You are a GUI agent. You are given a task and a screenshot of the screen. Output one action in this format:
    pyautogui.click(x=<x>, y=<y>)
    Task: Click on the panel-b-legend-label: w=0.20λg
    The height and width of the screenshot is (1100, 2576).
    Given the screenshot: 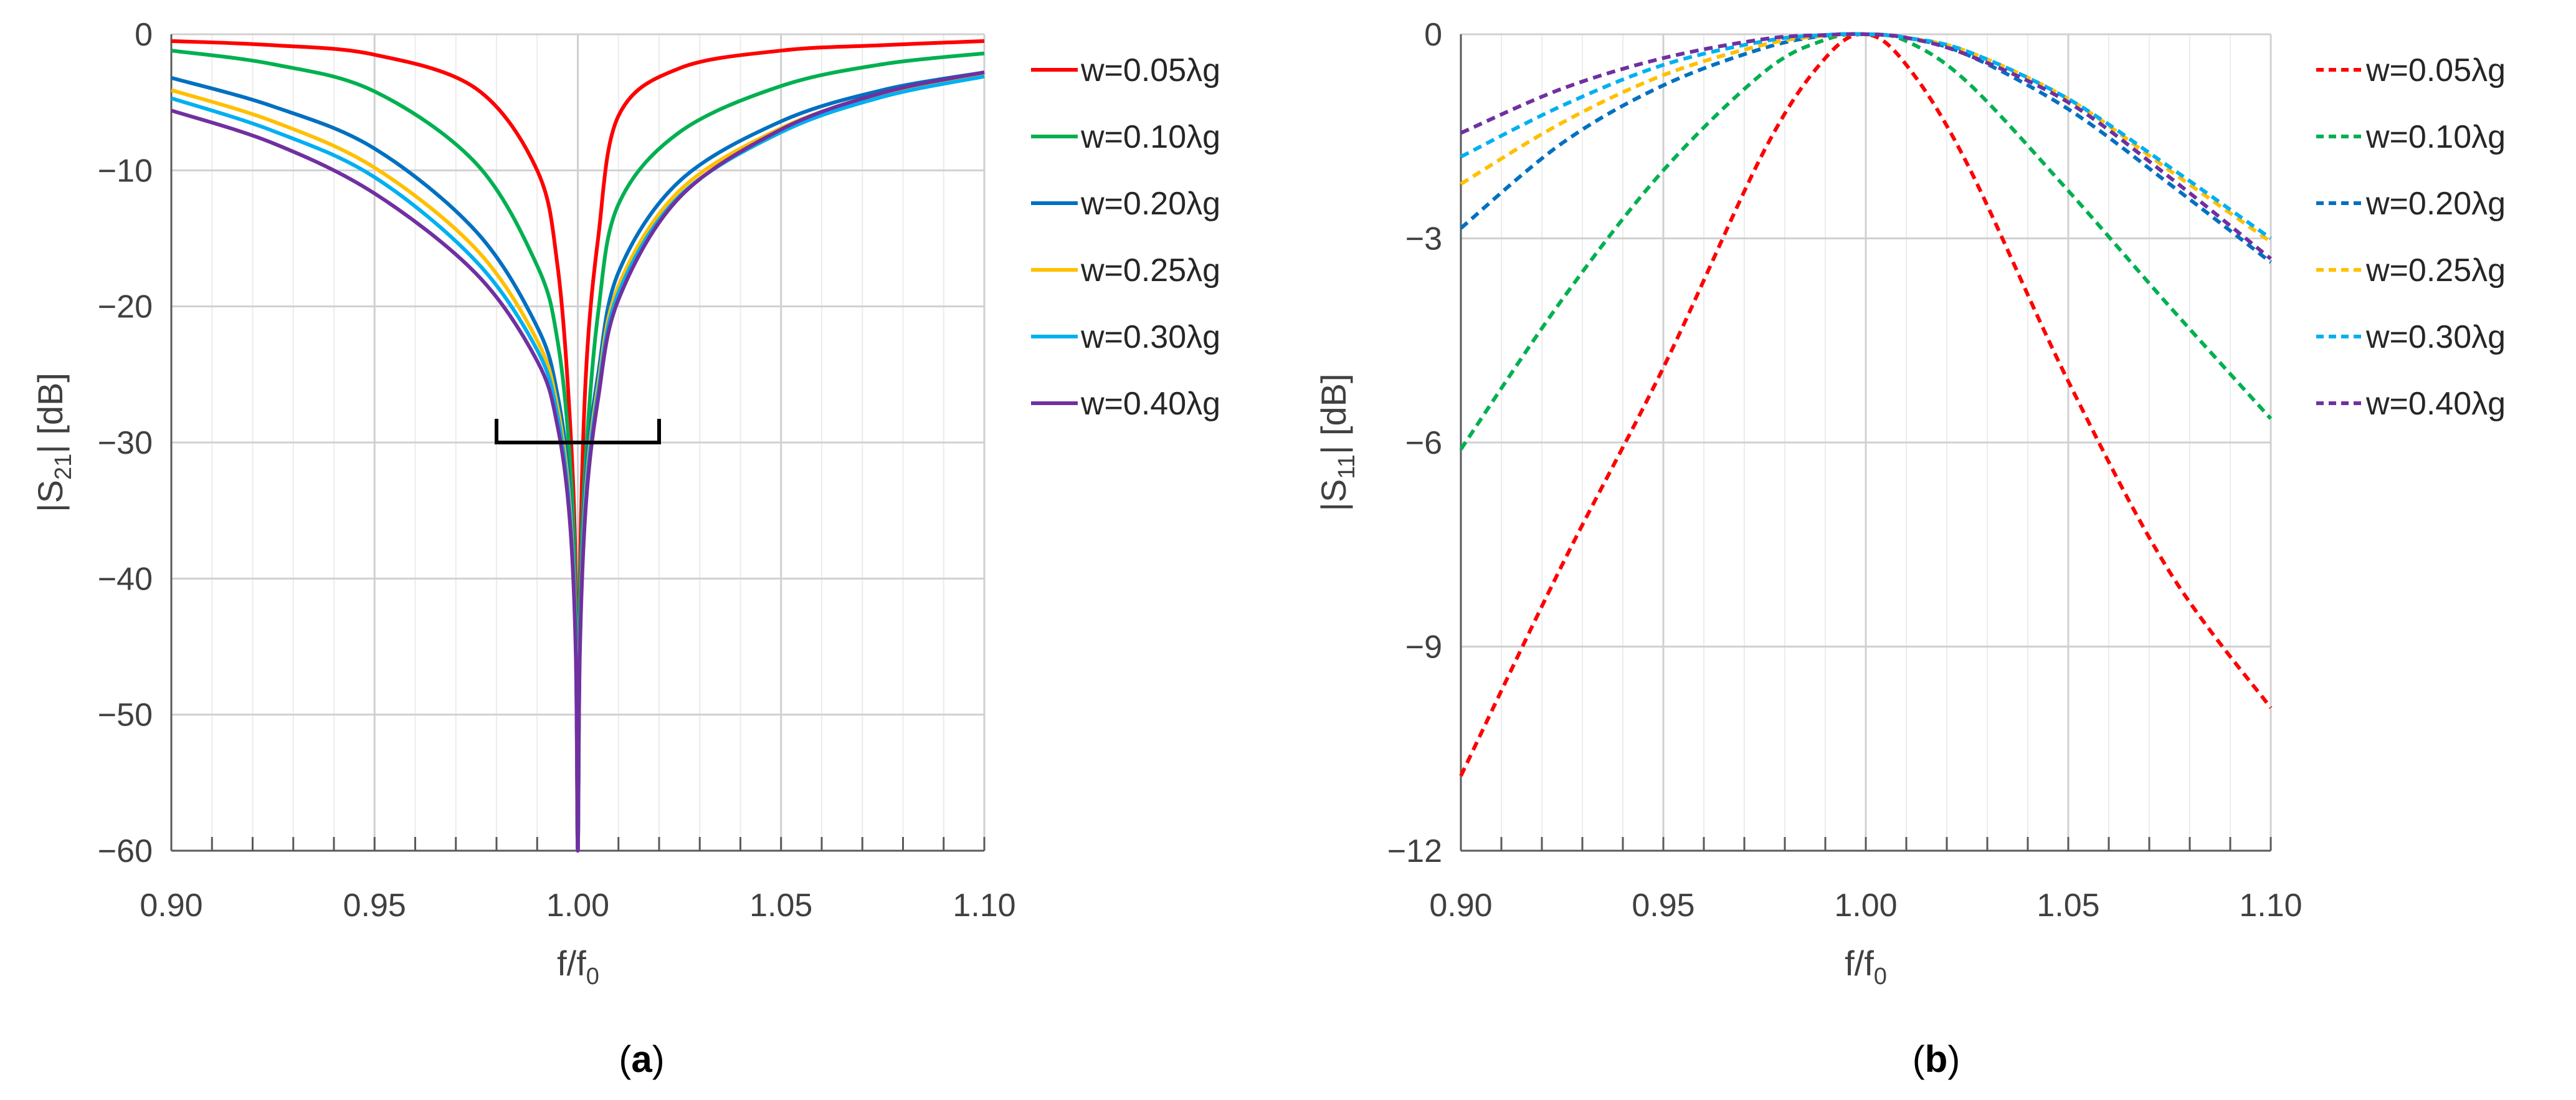 What is the action you would take?
    pyautogui.click(x=2435, y=204)
    